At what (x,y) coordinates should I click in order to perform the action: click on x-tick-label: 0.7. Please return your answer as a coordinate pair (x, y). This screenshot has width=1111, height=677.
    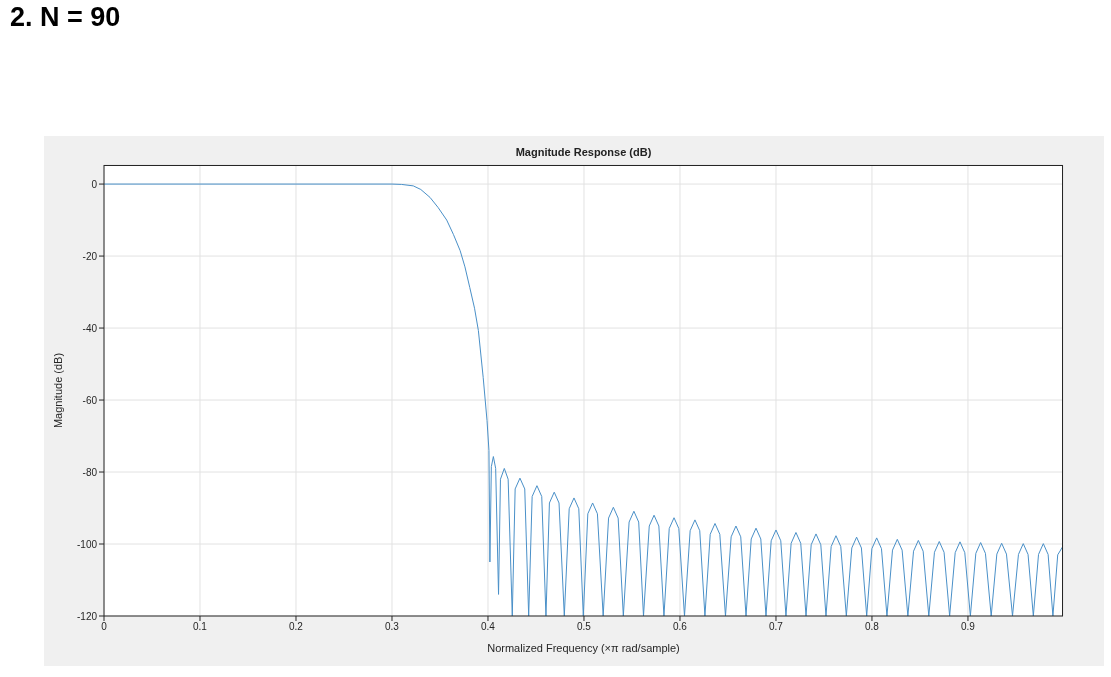
    Looking at the image, I should click on (776, 627).